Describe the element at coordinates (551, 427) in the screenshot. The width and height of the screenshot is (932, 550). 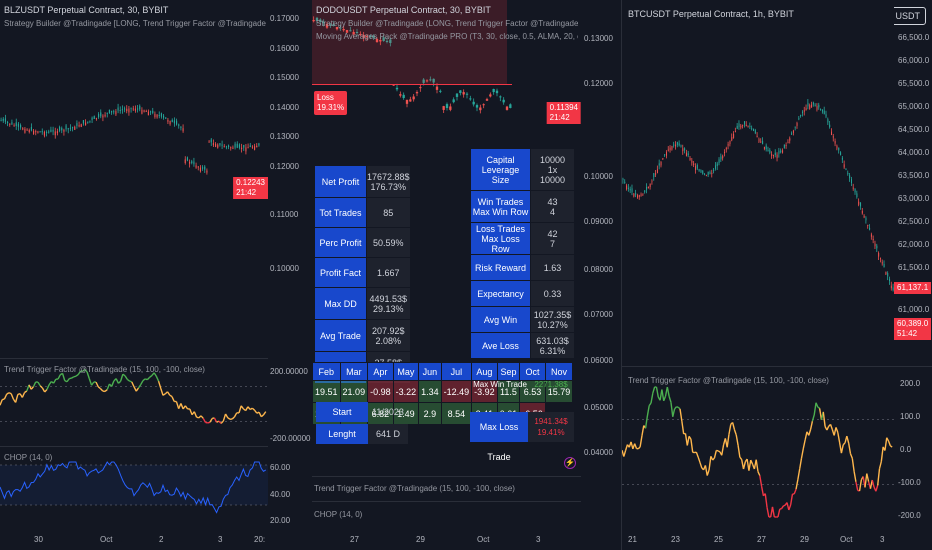
I see `max-loss-value: 1941.34$ 19.41%` at that location.